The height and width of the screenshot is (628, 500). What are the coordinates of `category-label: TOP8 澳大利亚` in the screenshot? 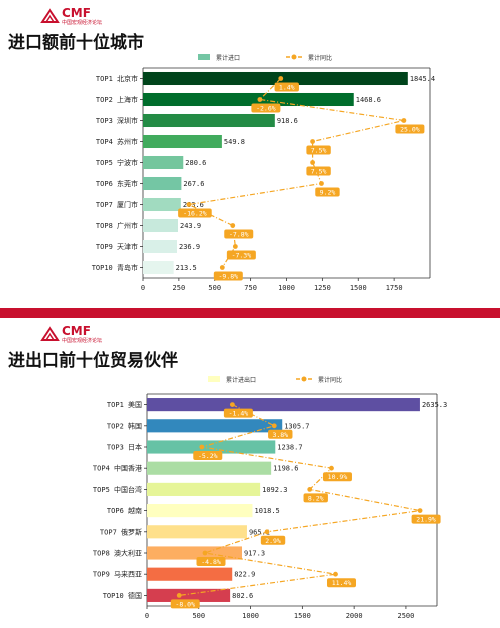 It's located at (117, 553).